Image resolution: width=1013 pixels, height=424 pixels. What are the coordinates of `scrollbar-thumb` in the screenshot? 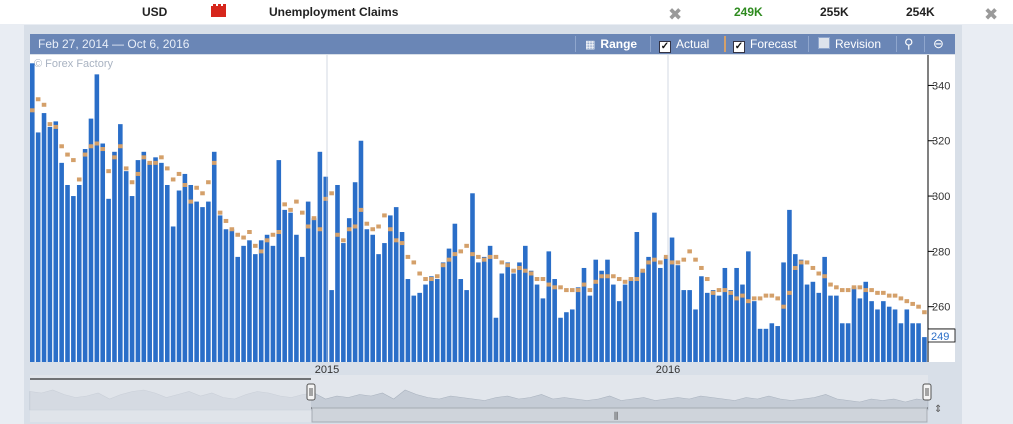 It's located at (619, 415).